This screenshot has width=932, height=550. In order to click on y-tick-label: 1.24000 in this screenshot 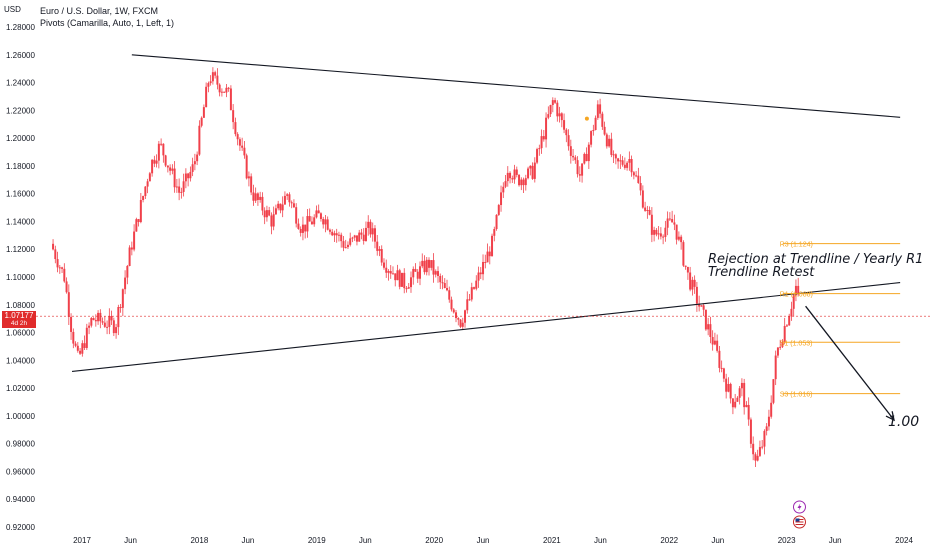, I will do `click(20, 83)`.